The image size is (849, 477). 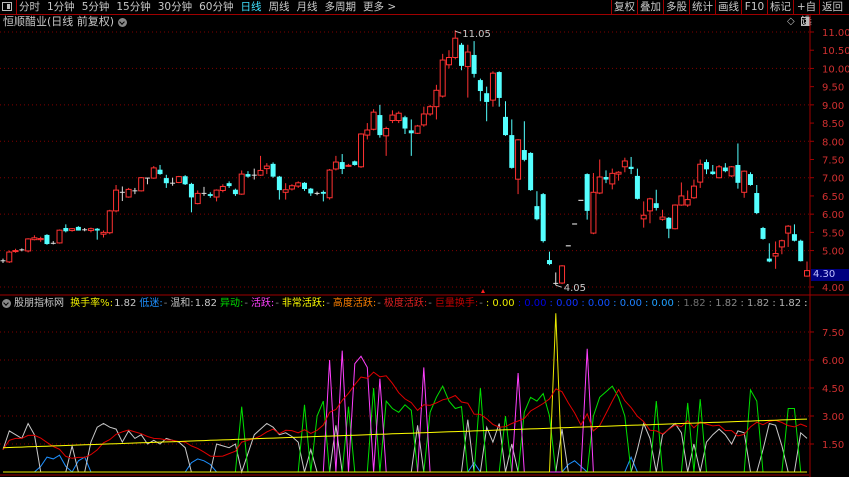 I want to click on legend-label-7: 极度活跃:, so click(x=405, y=303).